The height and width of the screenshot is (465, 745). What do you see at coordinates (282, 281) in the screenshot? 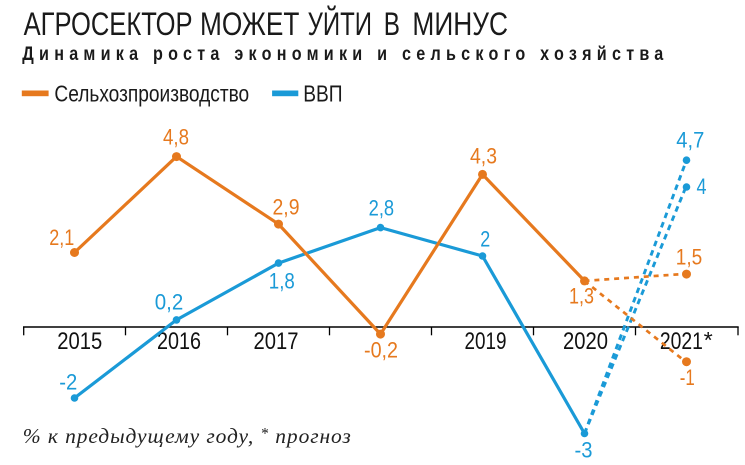
I see `svg-text: 1,8` at bounding box center [282, 281].